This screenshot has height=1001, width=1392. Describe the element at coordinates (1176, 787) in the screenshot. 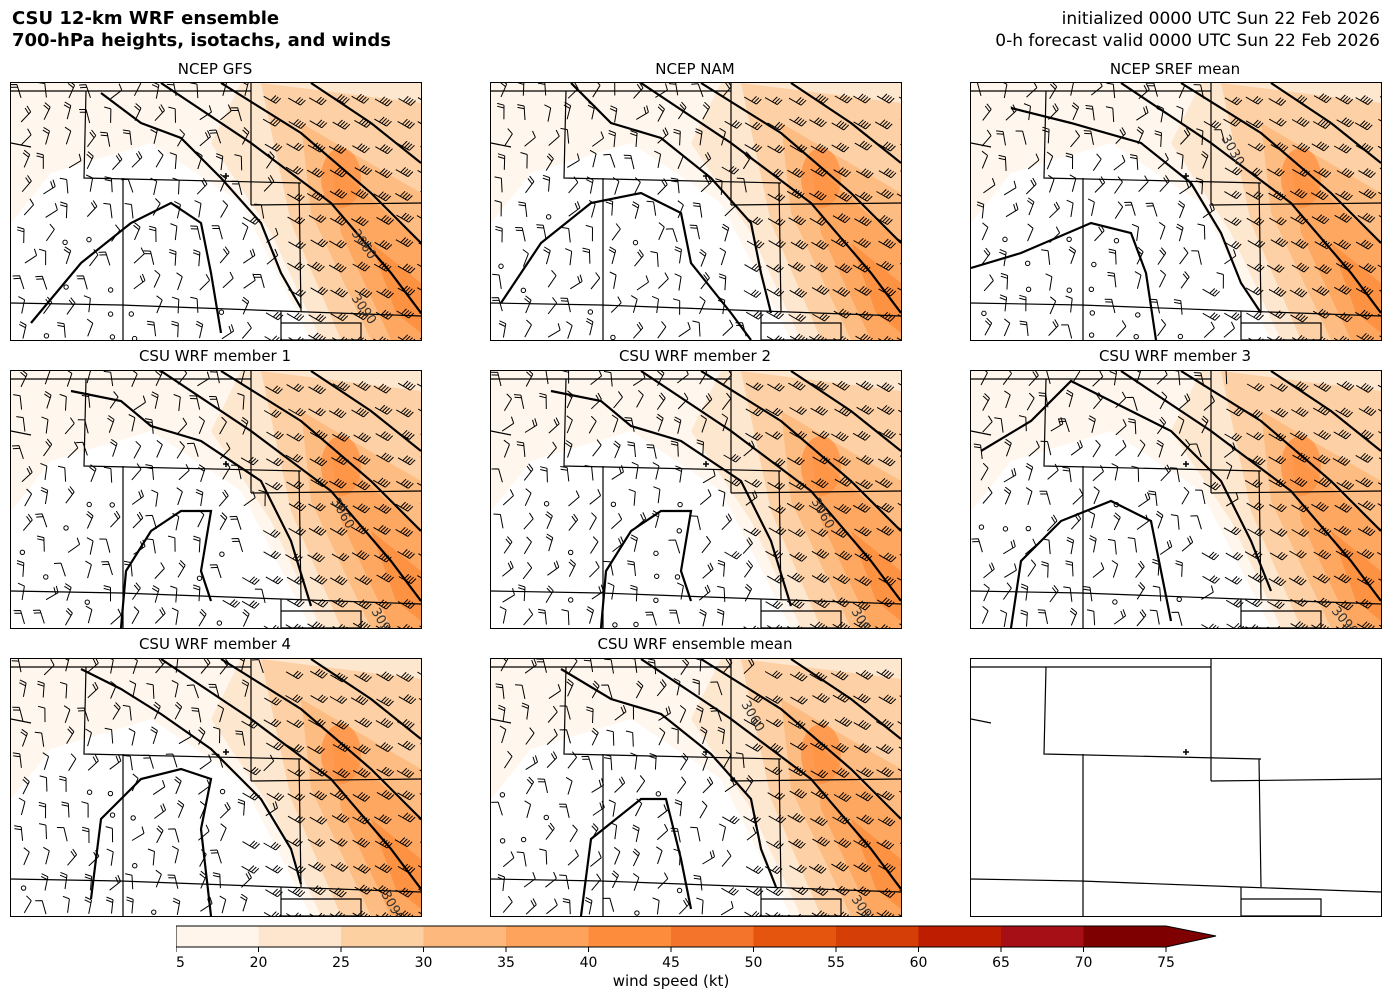

I see `state-borders` at that location.